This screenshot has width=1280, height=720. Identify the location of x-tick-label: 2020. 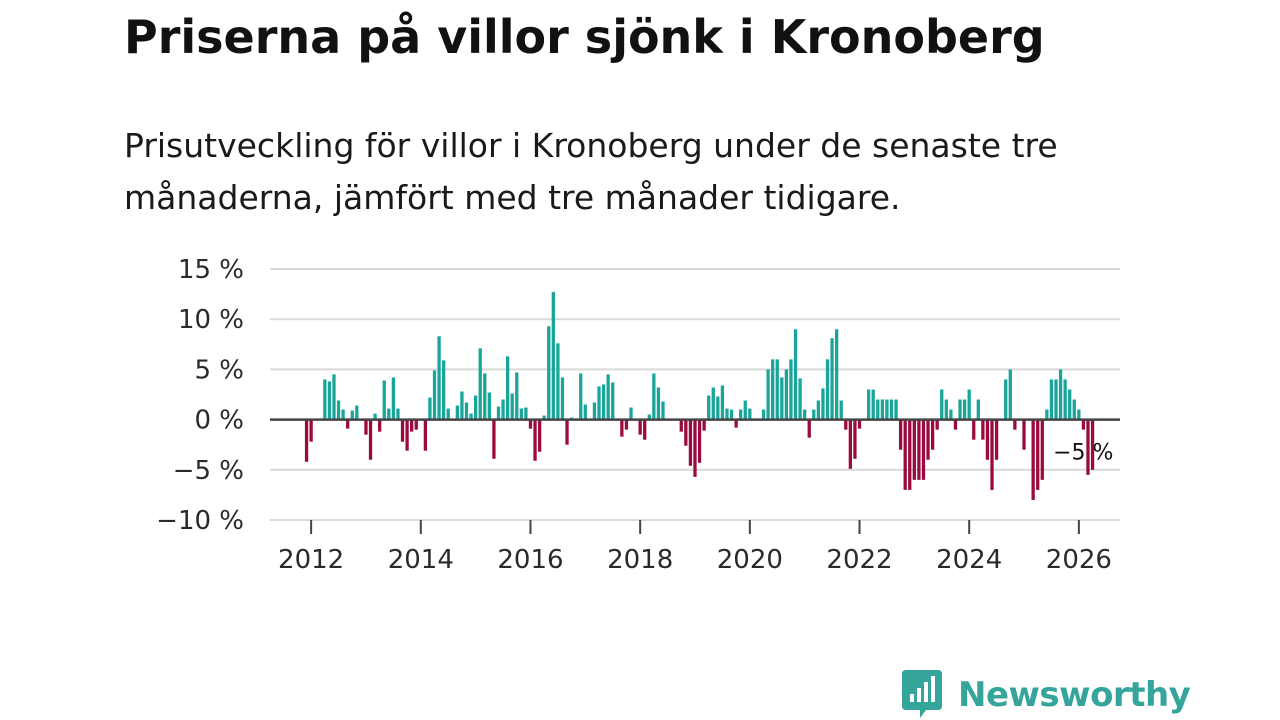
(750, 560).